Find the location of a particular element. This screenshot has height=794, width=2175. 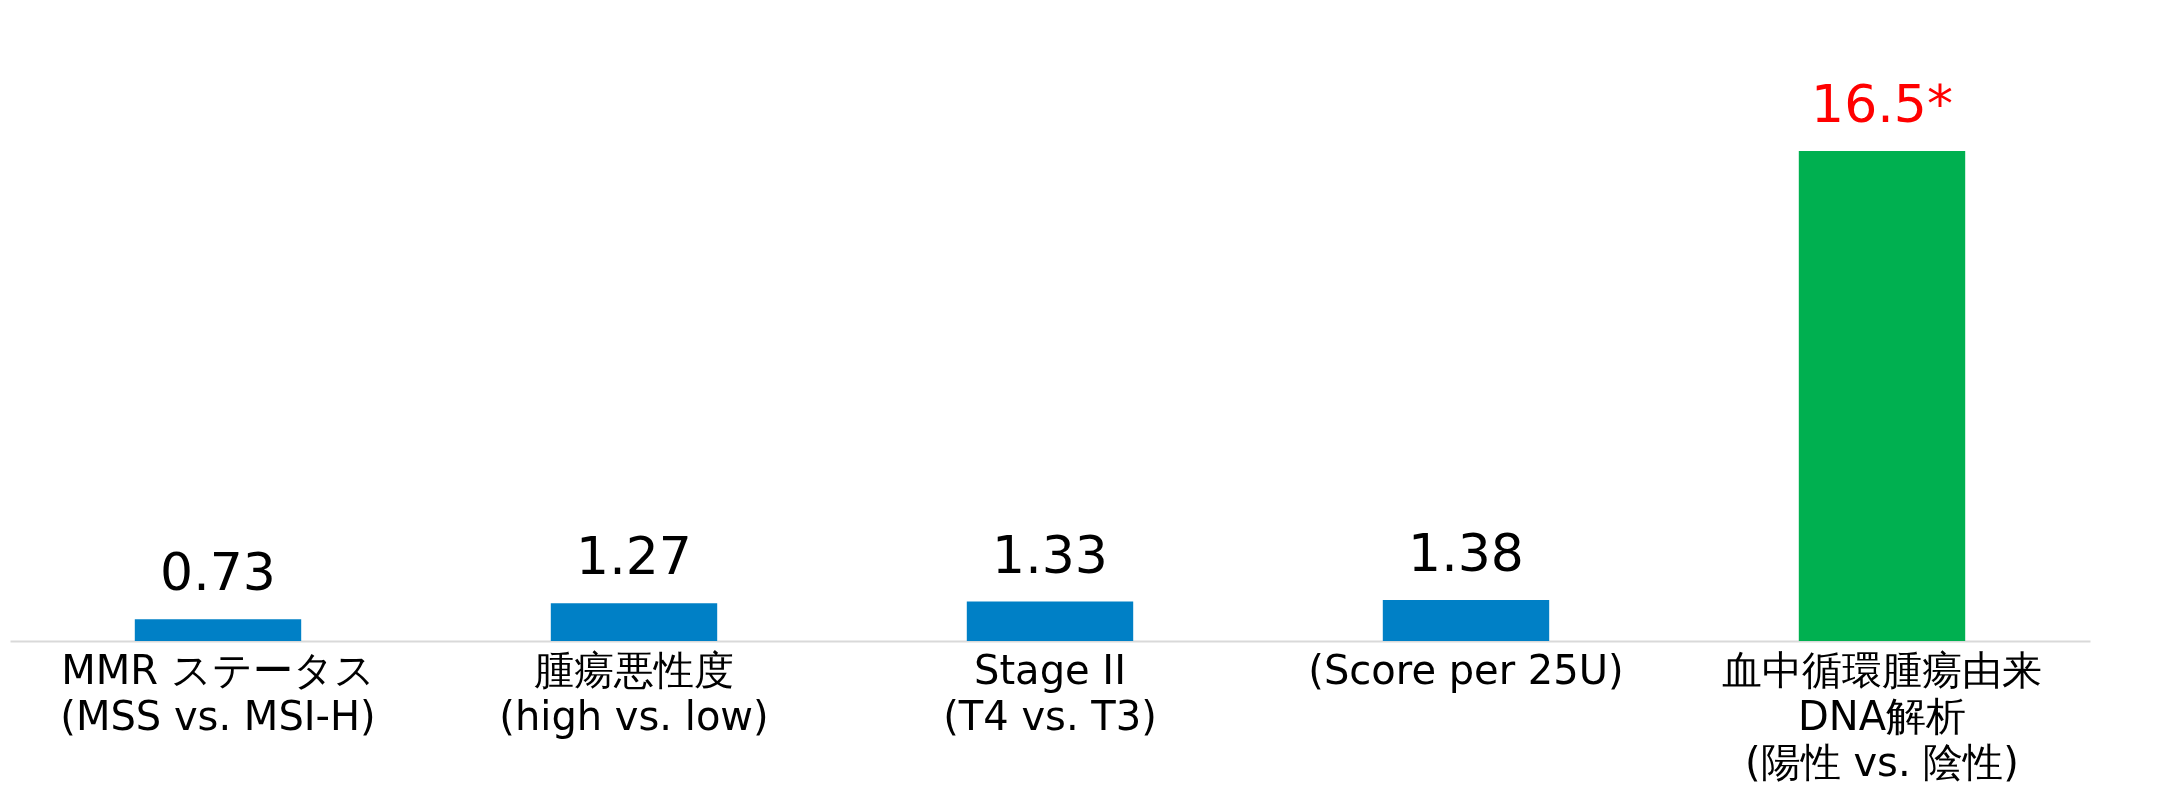

data-label: 1.38 is located at coordinates (1466, 553).